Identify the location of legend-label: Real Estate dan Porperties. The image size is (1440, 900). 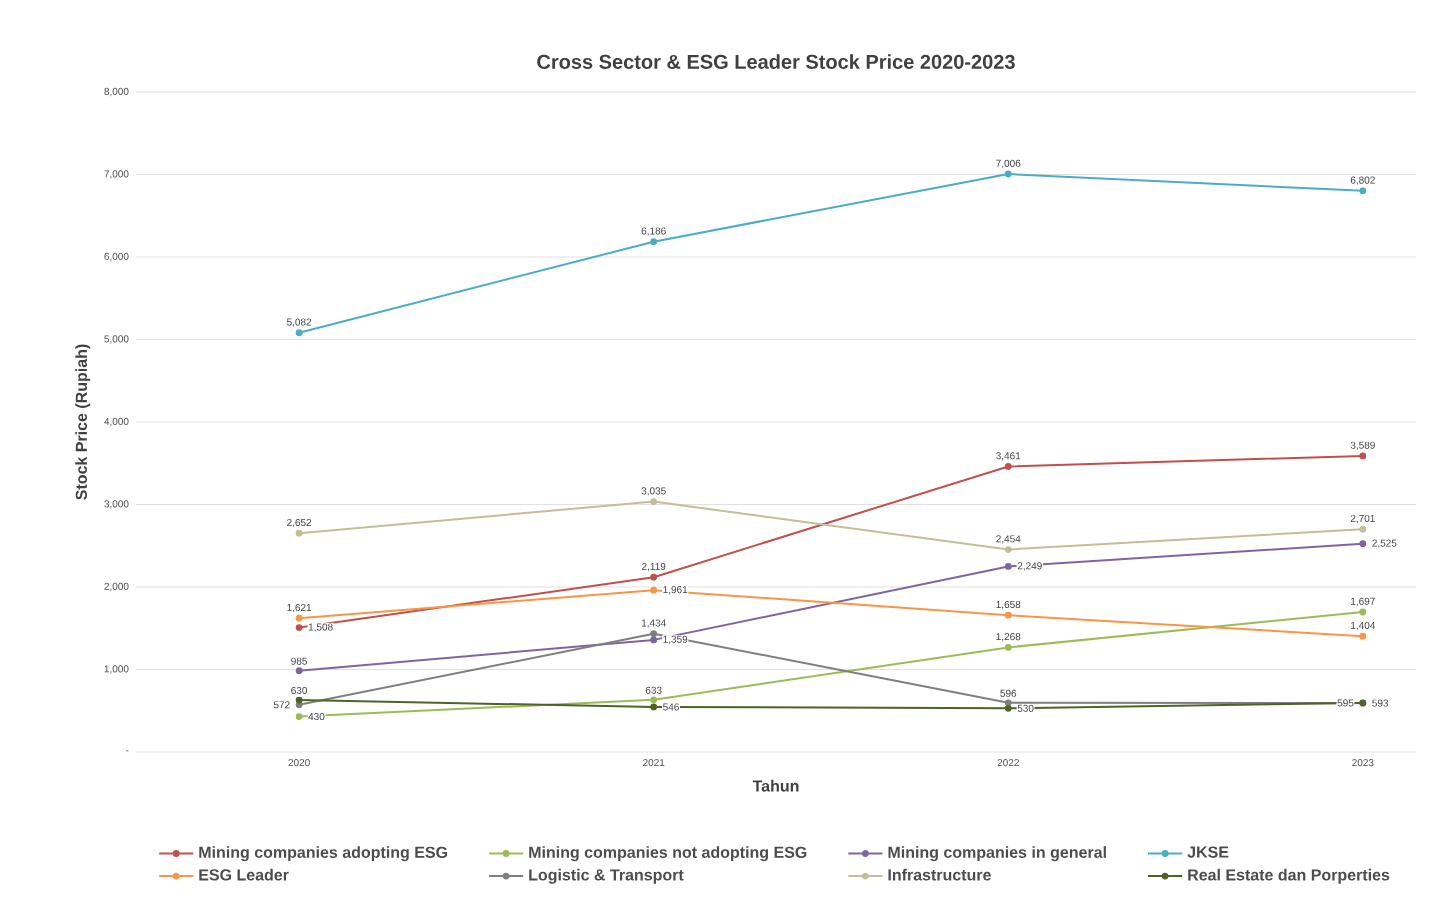
(1289, 876).